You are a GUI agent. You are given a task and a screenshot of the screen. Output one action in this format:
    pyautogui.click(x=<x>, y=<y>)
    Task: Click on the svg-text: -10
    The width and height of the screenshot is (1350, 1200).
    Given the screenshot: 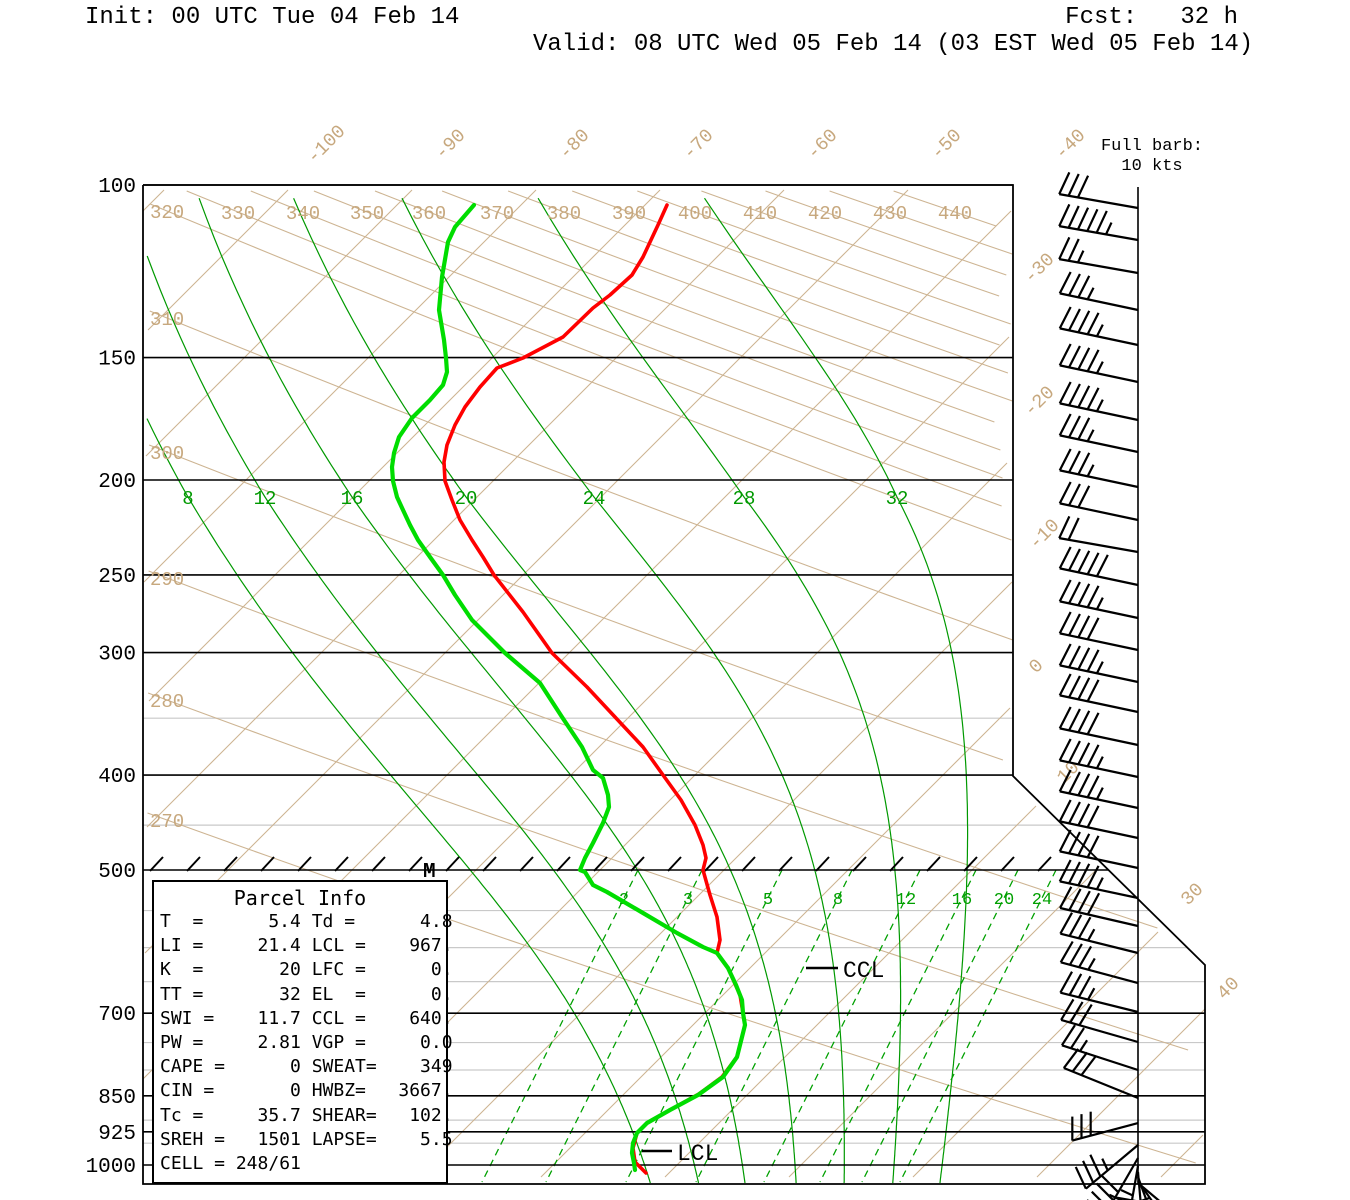 What is the action you would take?
    pyautogui.click(x=1045, y=535)
    